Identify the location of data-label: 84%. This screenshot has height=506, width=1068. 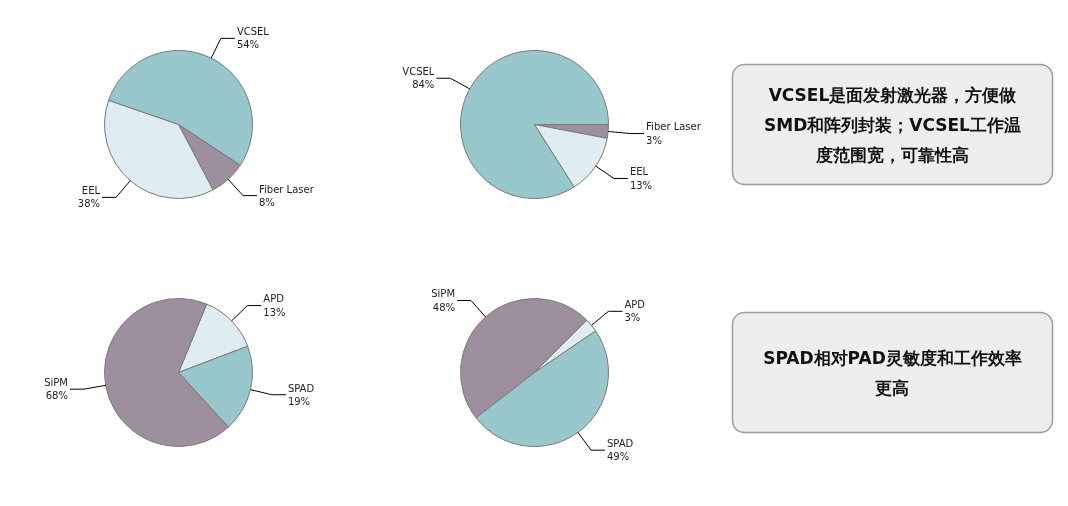
(423, 85).